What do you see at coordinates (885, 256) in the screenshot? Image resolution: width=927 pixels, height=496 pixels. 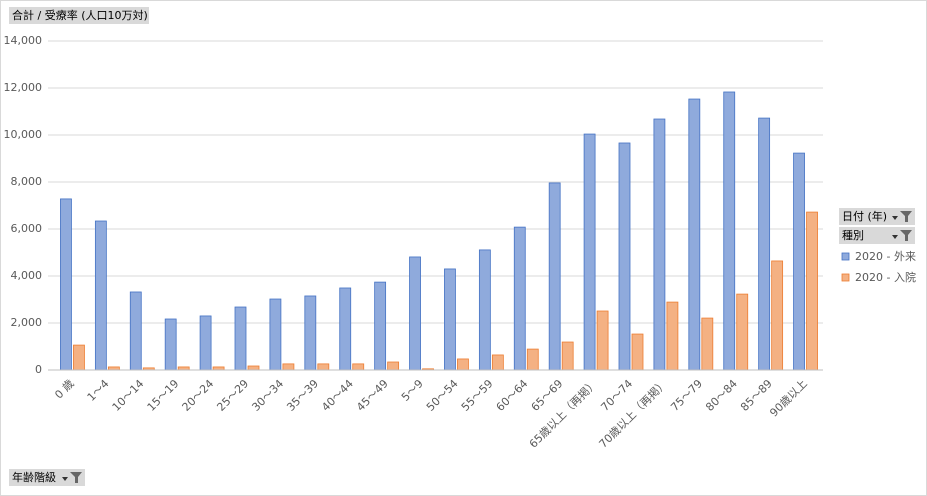 I see `legend-label: 2020 - 外来` at bounding box center [885, 256].